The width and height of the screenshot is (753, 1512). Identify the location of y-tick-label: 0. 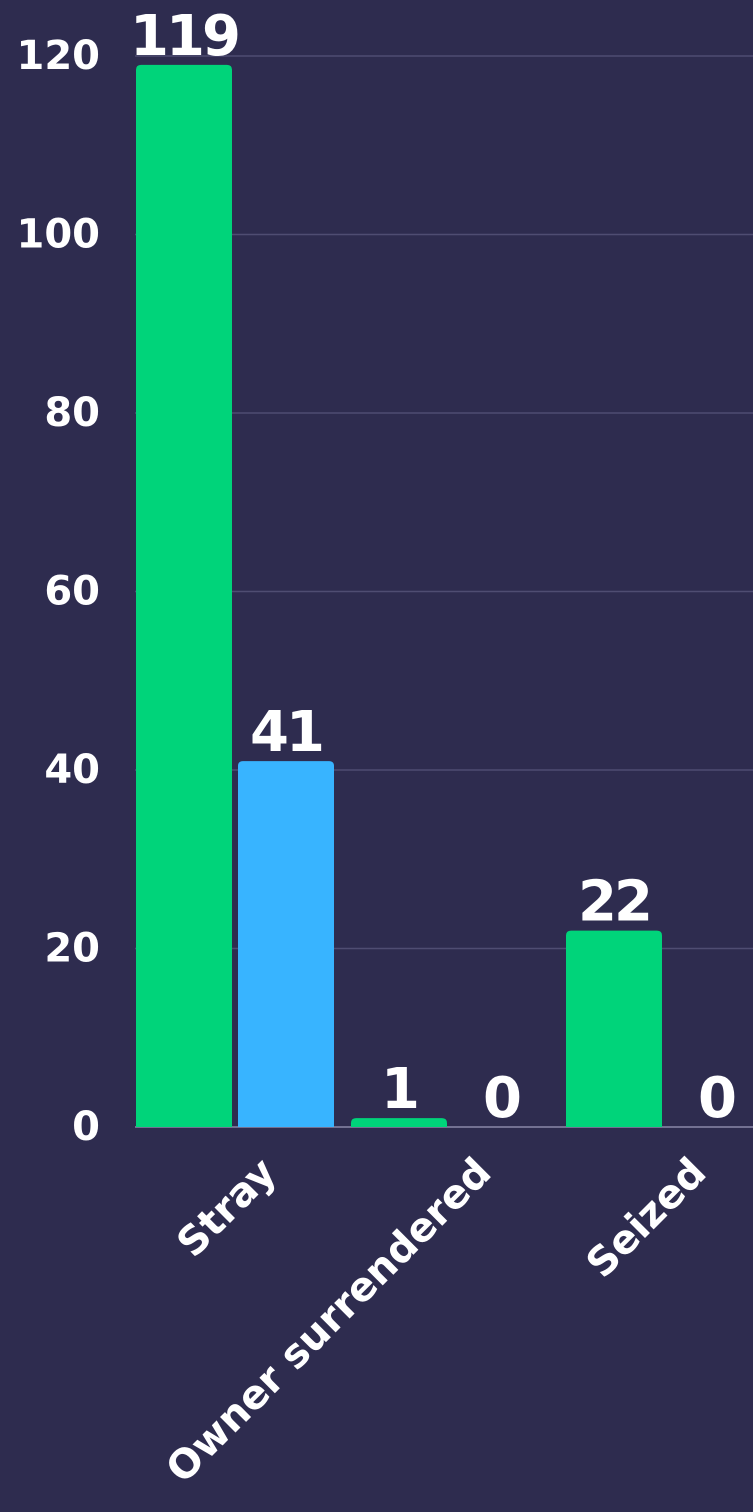
(86, 1127).